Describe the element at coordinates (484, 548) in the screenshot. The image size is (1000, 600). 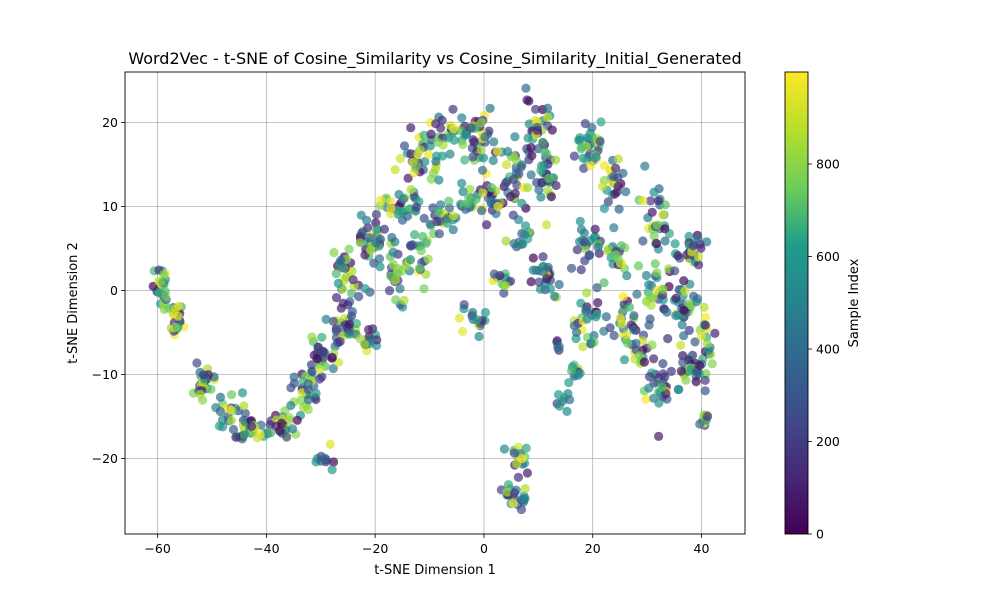
I see `x-tick-label: 0` at that location.